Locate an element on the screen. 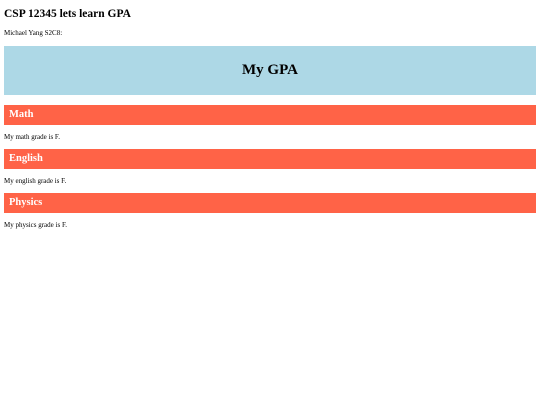 This screenshot has width=540, height=405. gpa-banner: My GPA is located at coordinates (270, 70).